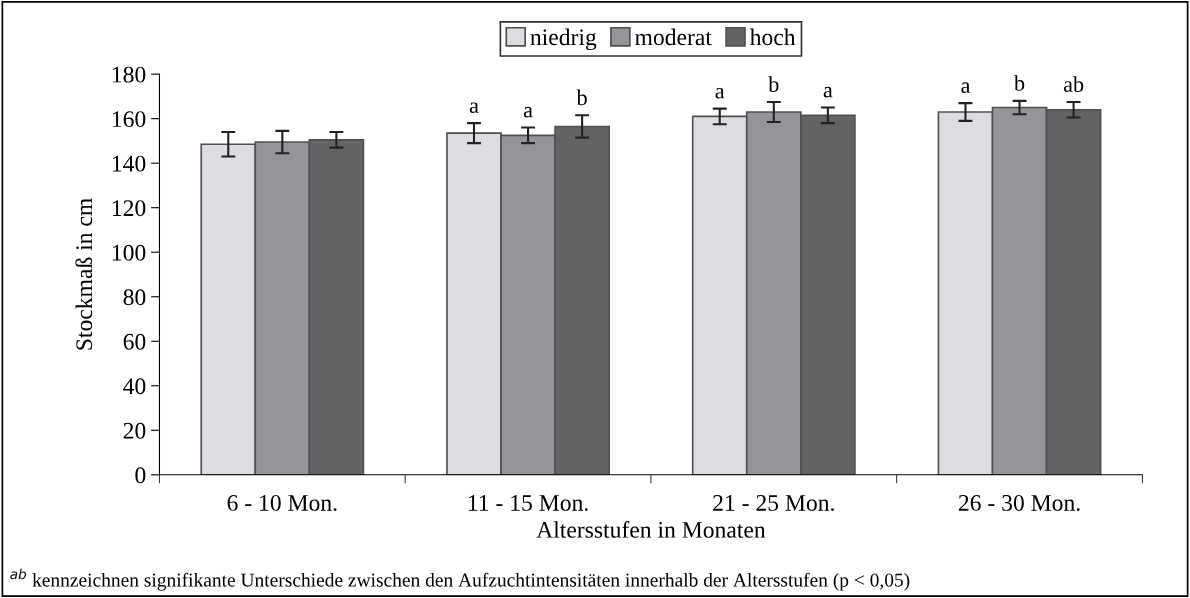 The width and height of the screenshot is (1190, 598). What do you see at coordinates (134, 430) in the screenshot?
I see `y-tick-label: 20` at bounding box center [134, 430].